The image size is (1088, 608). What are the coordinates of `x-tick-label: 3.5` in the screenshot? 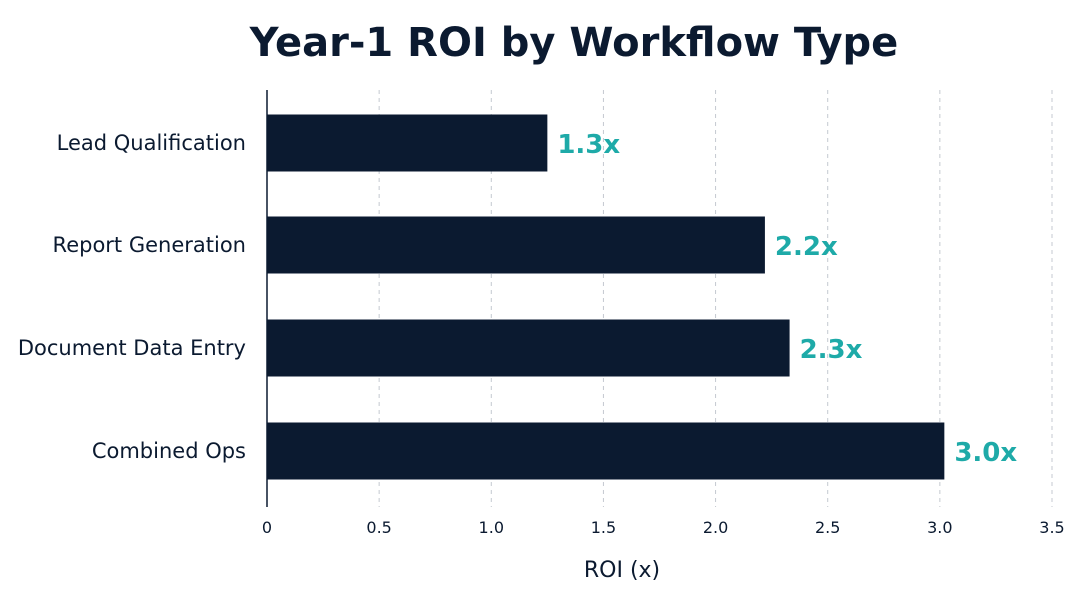 It's located at (1051, 527).